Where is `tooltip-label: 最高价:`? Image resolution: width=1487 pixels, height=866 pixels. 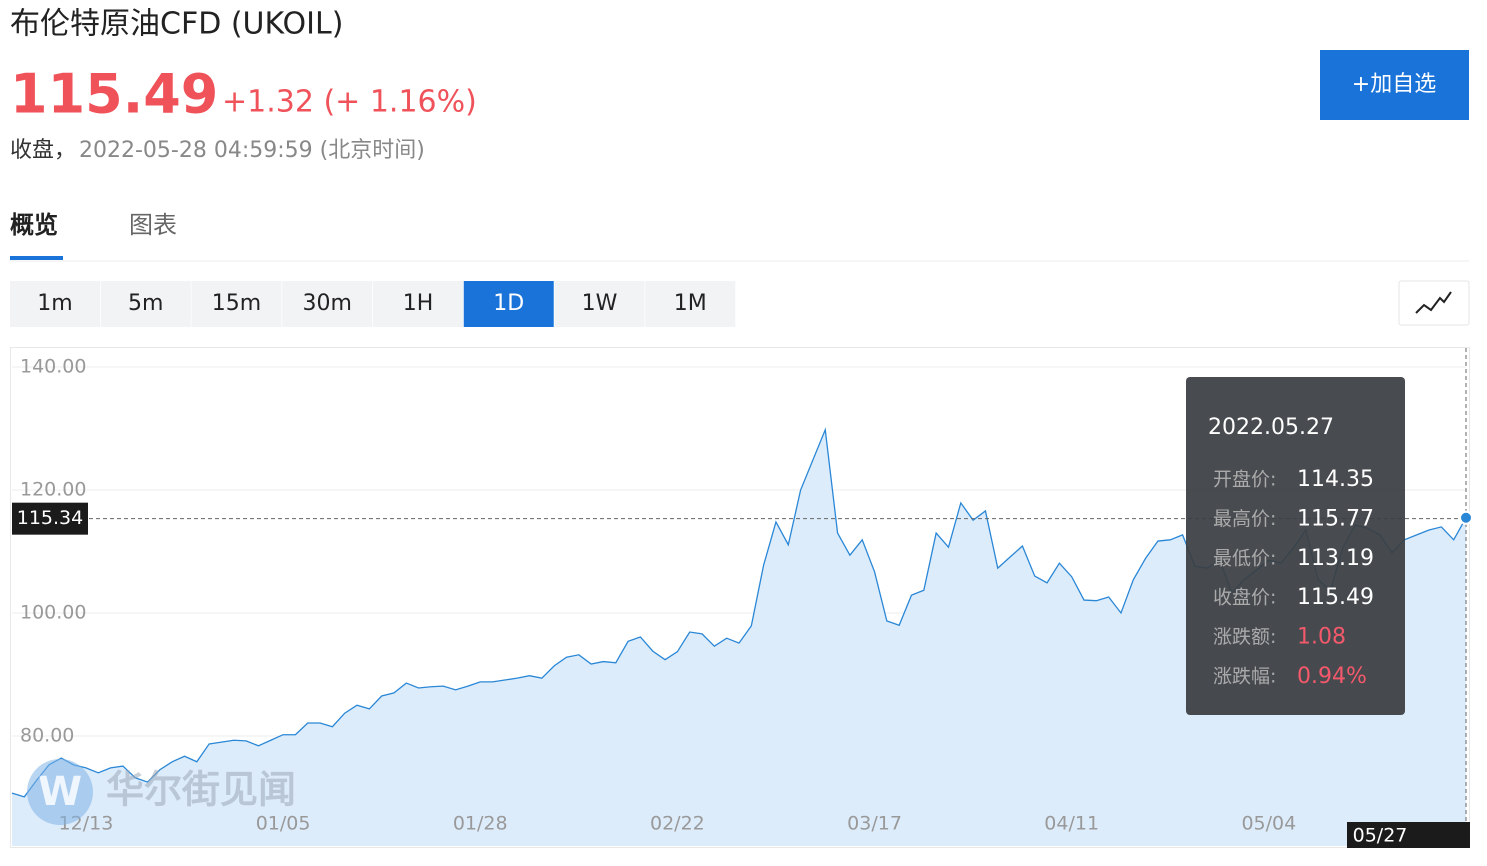
tooltip-label: 最高价: is located at coordinates (1244, 519).